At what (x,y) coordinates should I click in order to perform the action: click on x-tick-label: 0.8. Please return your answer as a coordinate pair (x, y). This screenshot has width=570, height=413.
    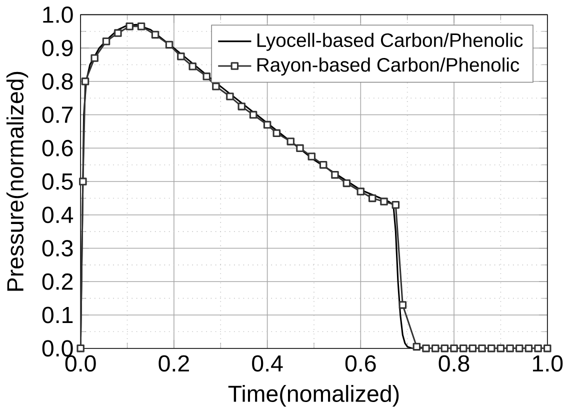
    Looking at the image, I should click on (454, 363).